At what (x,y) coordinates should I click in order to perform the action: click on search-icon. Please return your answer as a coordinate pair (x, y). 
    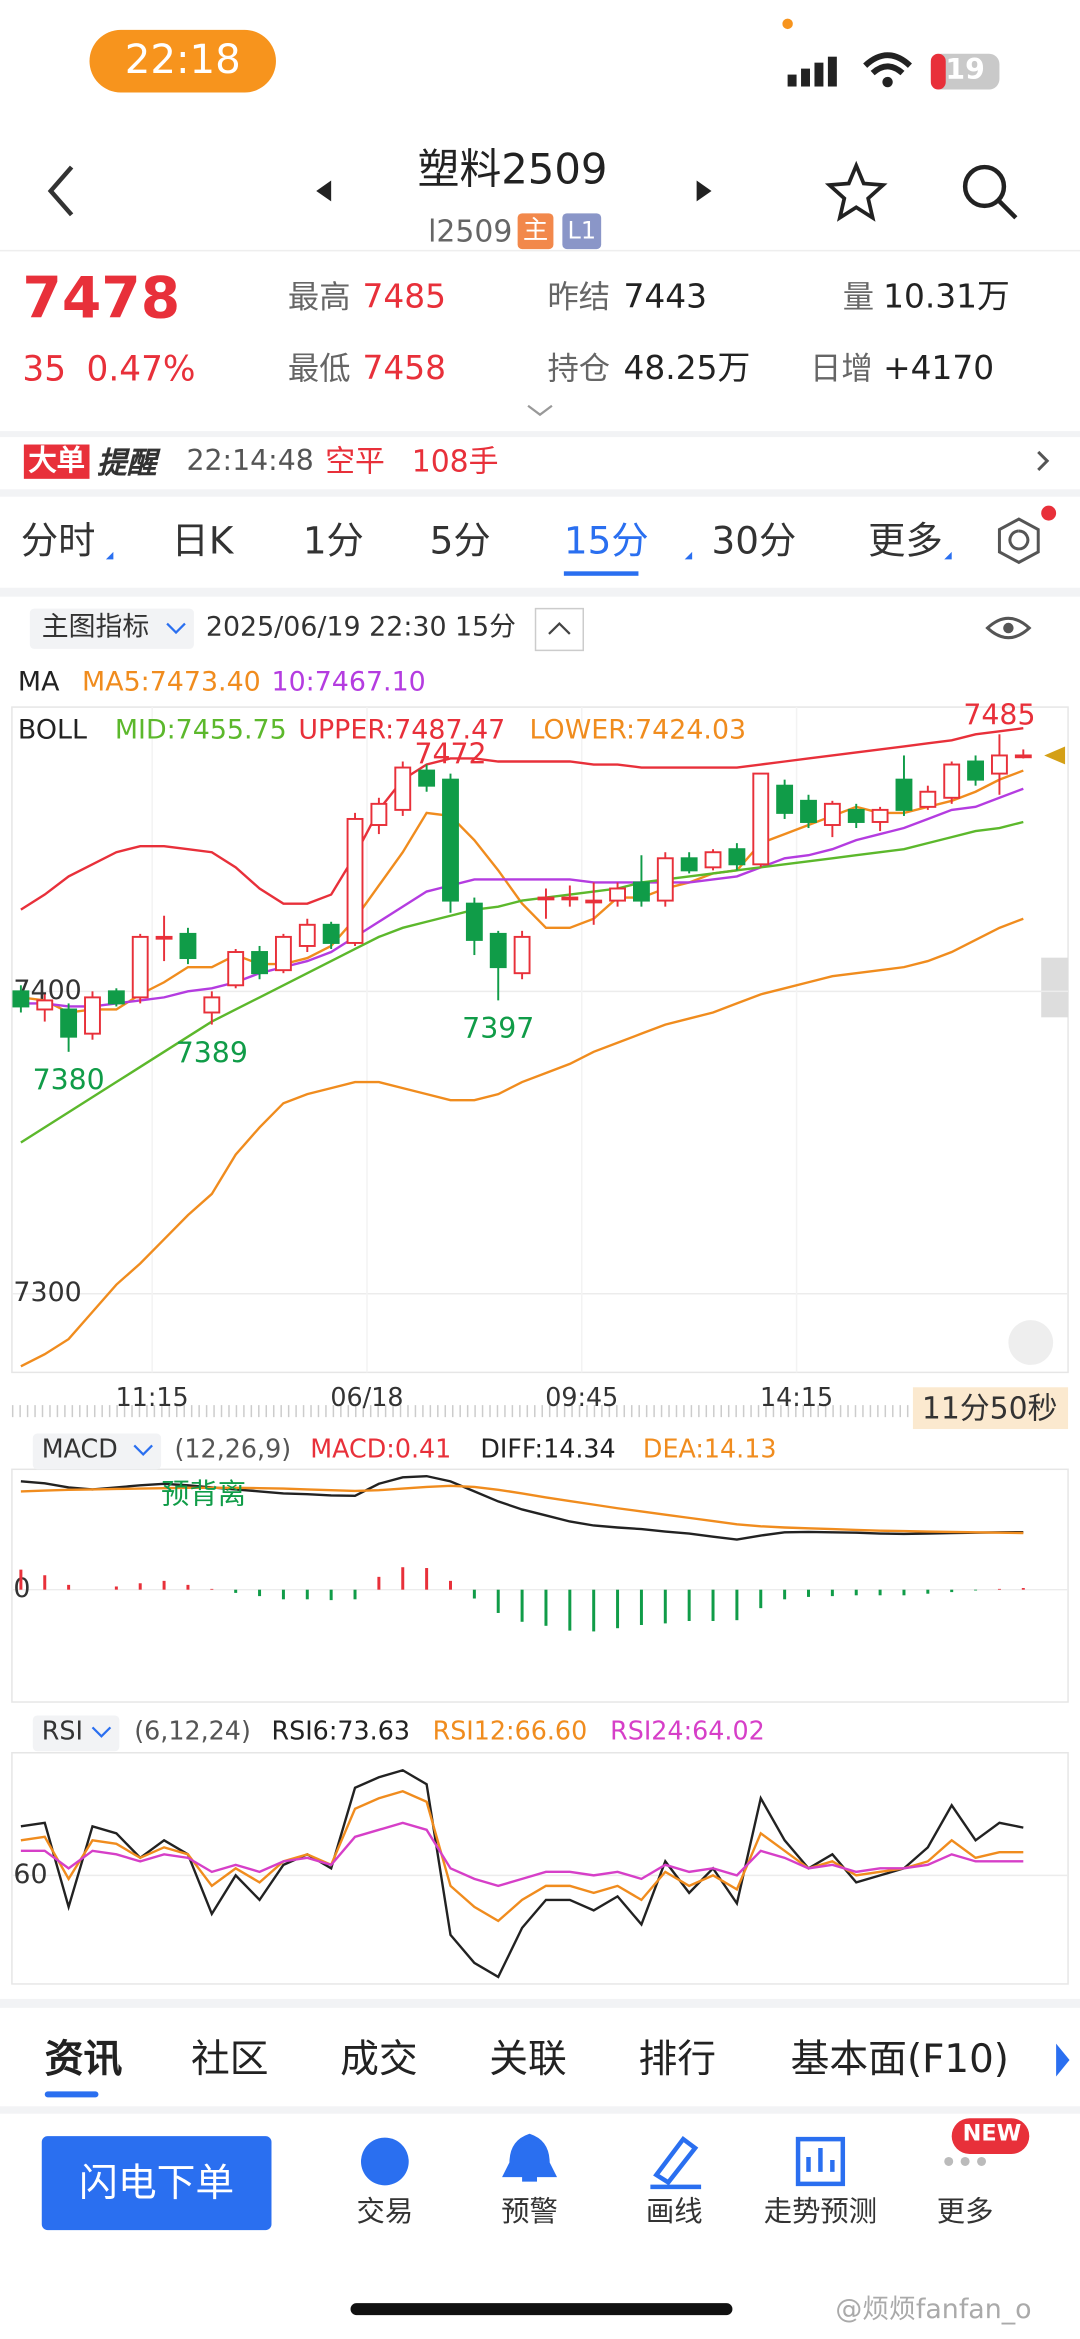
    Looking at the image, I should click on (984, 186).